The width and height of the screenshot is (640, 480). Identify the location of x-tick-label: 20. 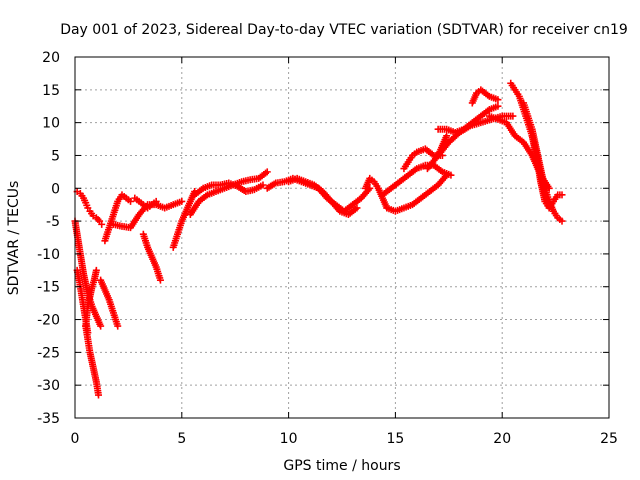
(502, 439).